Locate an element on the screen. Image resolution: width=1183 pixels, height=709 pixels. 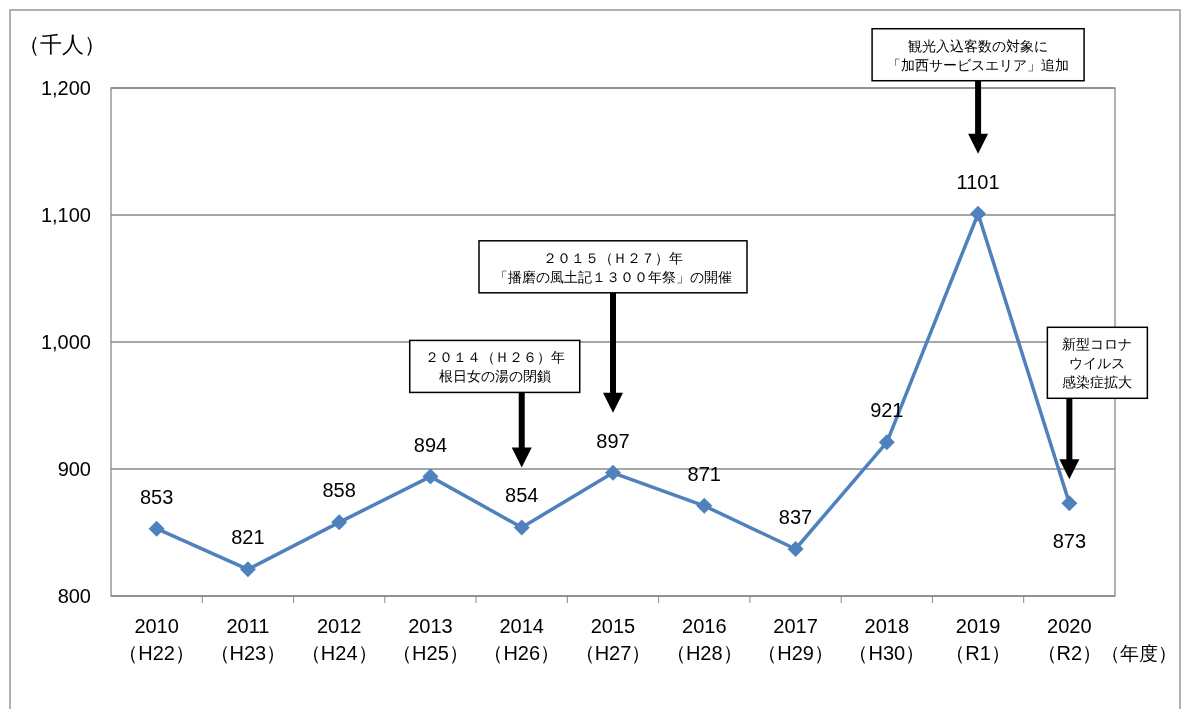
y-tick-label: 900 is located at coordinates (74, 469).